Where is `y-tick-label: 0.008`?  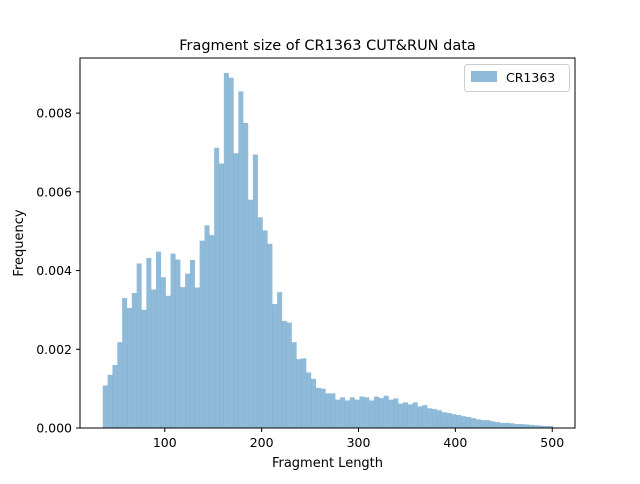
y-tick-label: 0.008 is located at coordinates (54, 113).